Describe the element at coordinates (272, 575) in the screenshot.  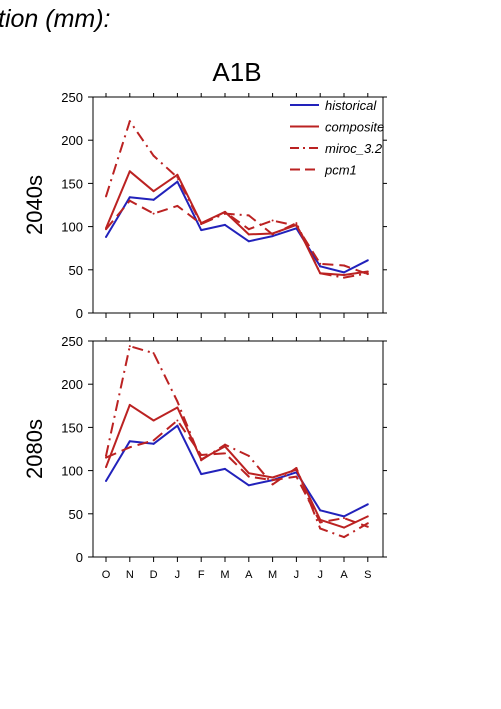
I see `x-tick-label: M` at that location.